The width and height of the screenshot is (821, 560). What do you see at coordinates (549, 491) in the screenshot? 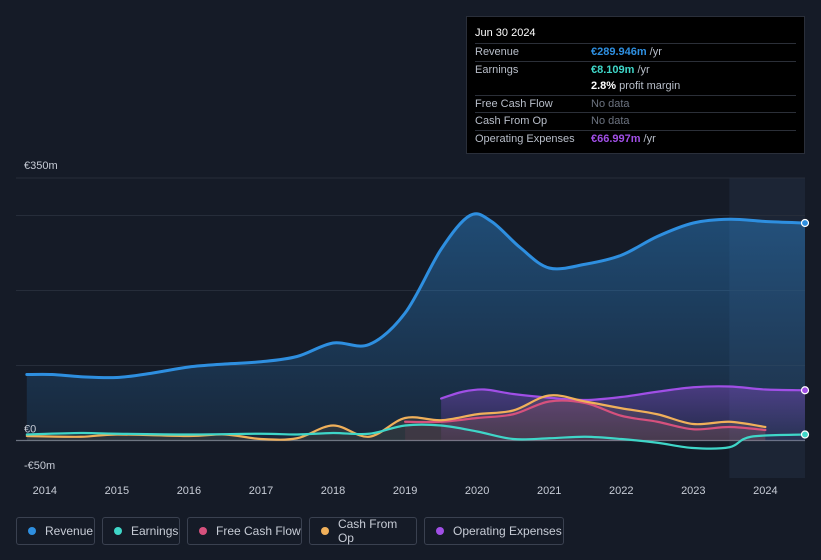
I see `x-tick-label: 2021` at bounding box center [549, 491].